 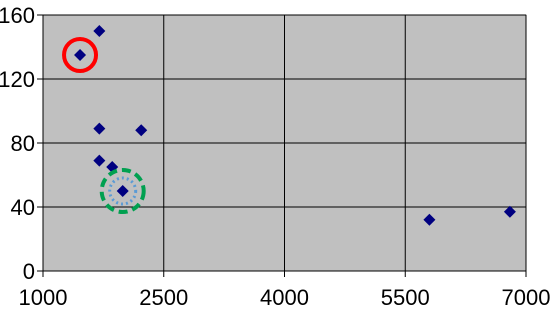 I want to click on highlight-circle-blue-dotted, so click(x=123, y=191).